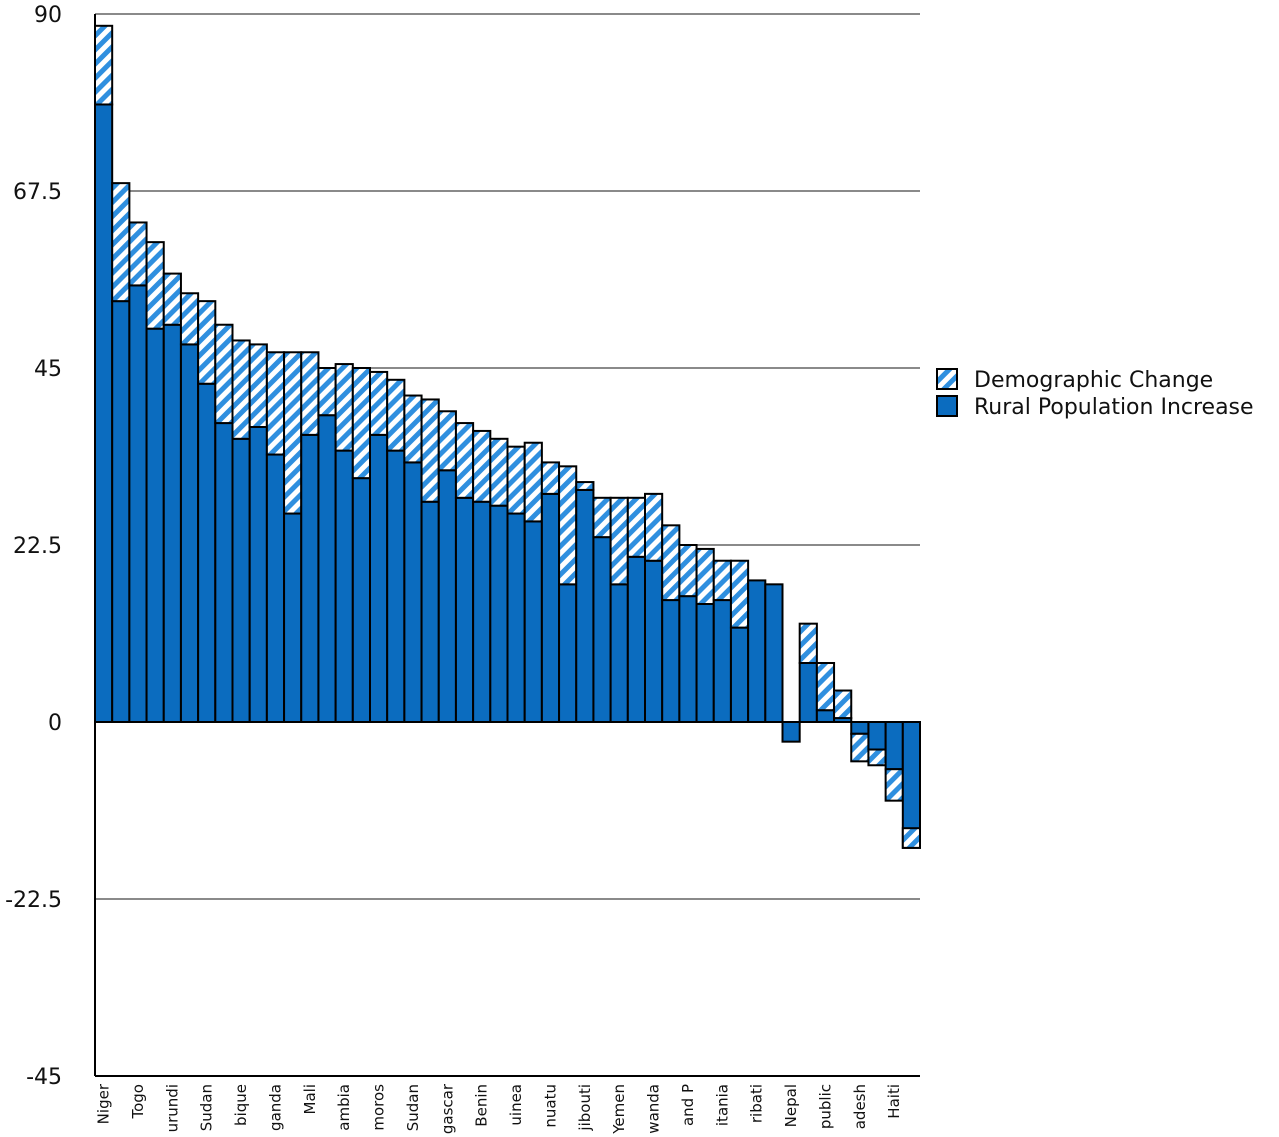 Image resolution: width=1279 pixels, height=1137 pixels. Describe the element at coordinates (172, 1108) in the screenshot. I see `x-tick-label: urundi` at that location.